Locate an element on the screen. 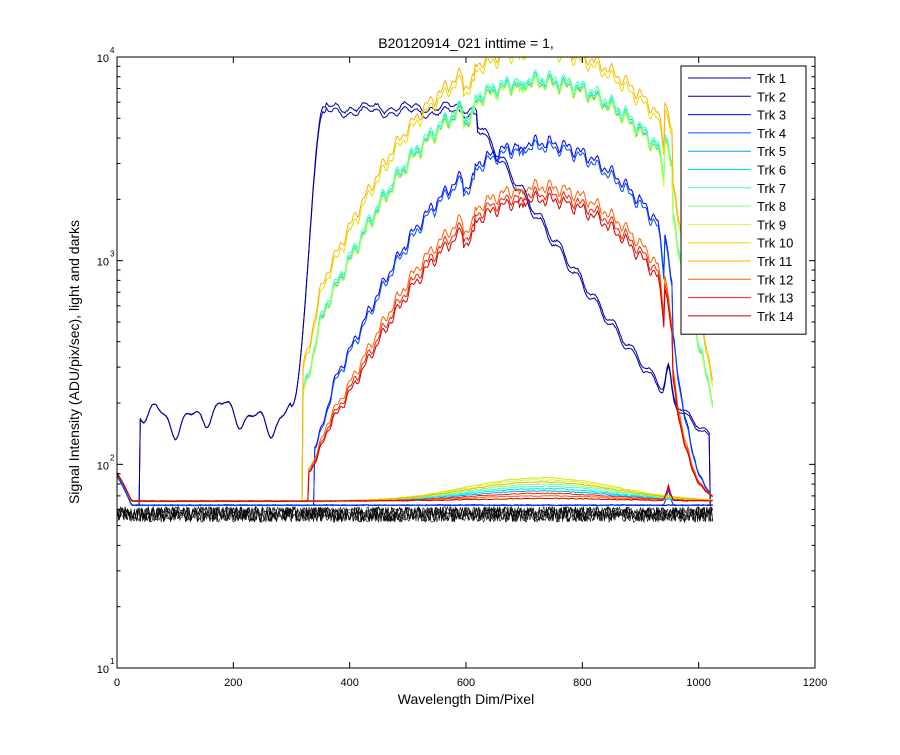  dark-frames-layer is located at coordinates (415, 514).